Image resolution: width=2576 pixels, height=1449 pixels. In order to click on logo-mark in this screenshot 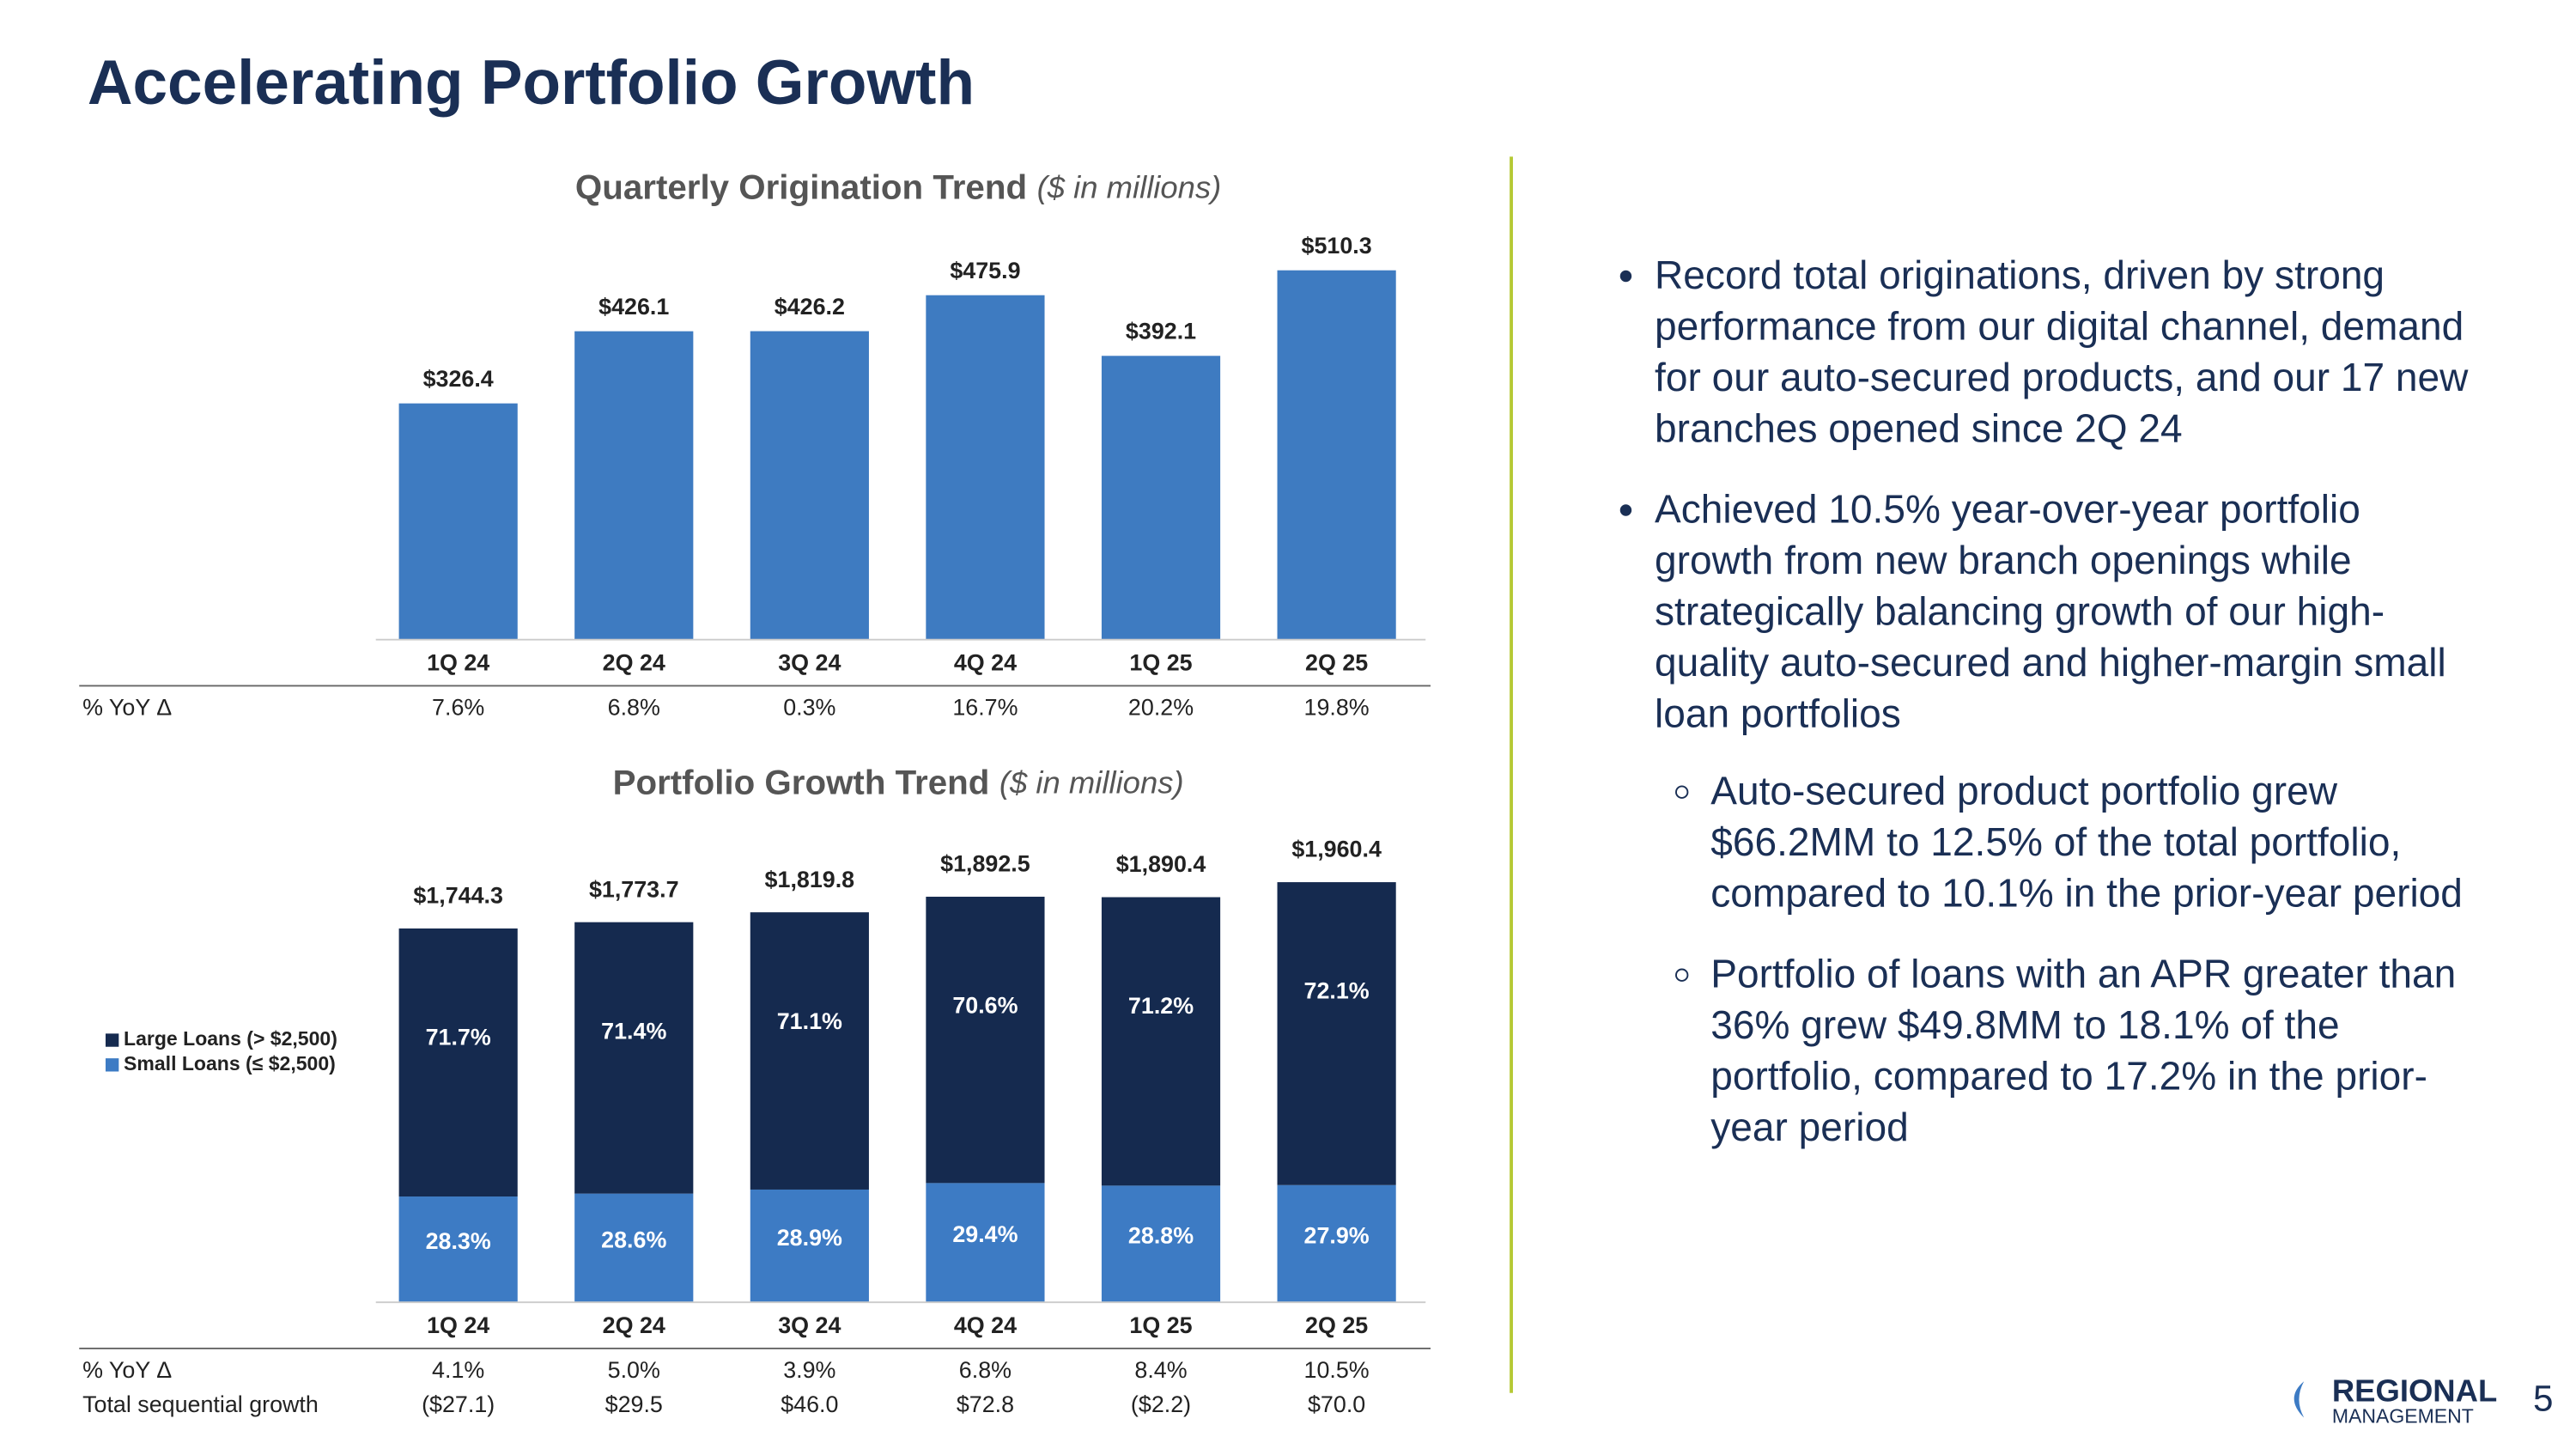, I will do `click(2299, 1399)`.